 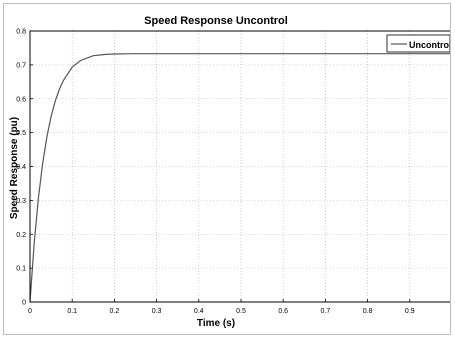 I want to click on x-tick-label: 0.7, so click(x=326, y=311).